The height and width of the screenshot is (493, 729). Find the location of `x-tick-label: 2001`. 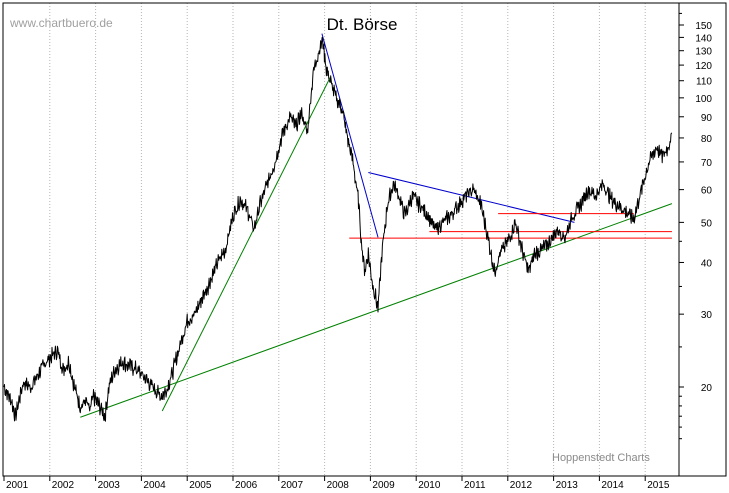

x-tick-label: 2001 is located at coordinates (17, 485).